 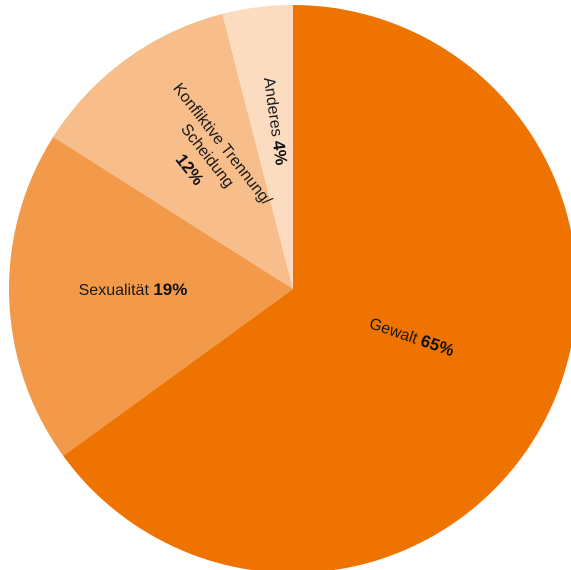 What do you see at coordinates (257, 146) in the screenshot?
I see `pie-slice-anderes` at bounding box center [257, 146].